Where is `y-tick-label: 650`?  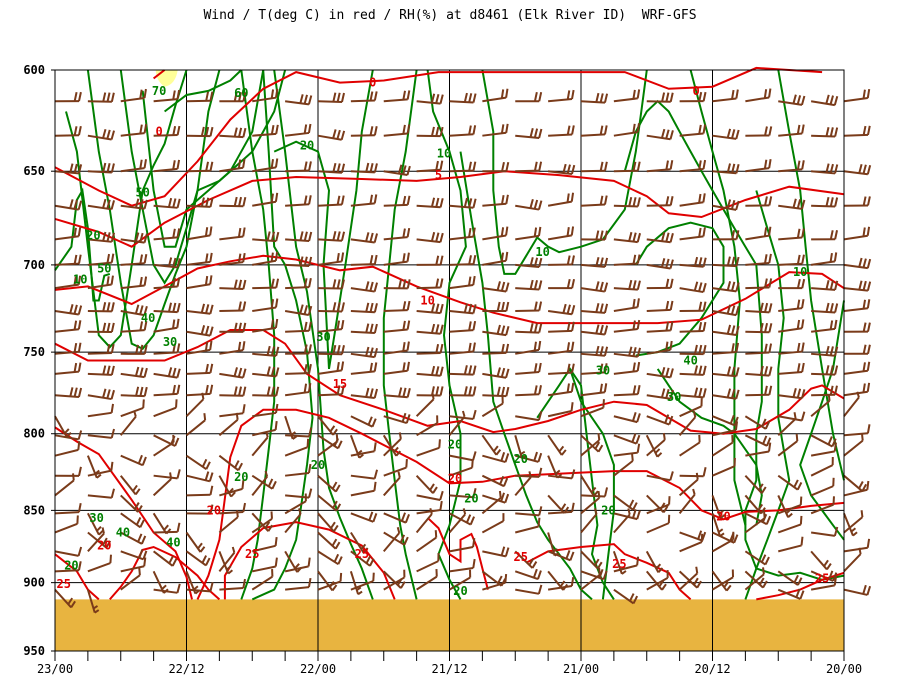
y-tick-label: 650 is located at coordinates (34, 171).